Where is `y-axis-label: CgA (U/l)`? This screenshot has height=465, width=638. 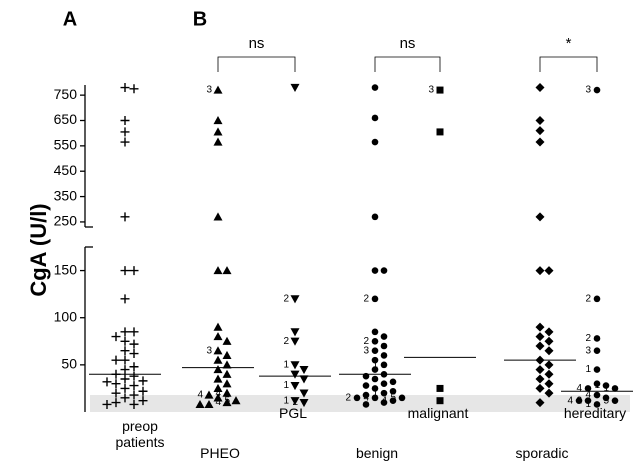 y-axis-label: CgA (U/l) is located at coordinates (38, 249).